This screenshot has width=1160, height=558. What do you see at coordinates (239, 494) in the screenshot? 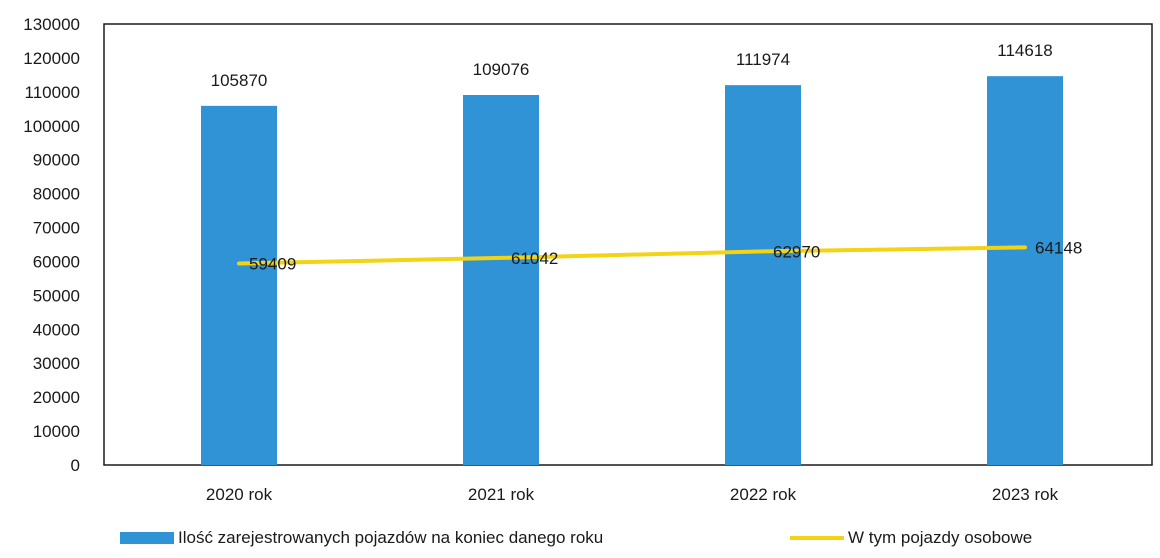
I see `x-tick-label: 2020 rok` at bounding box center [239, 494].